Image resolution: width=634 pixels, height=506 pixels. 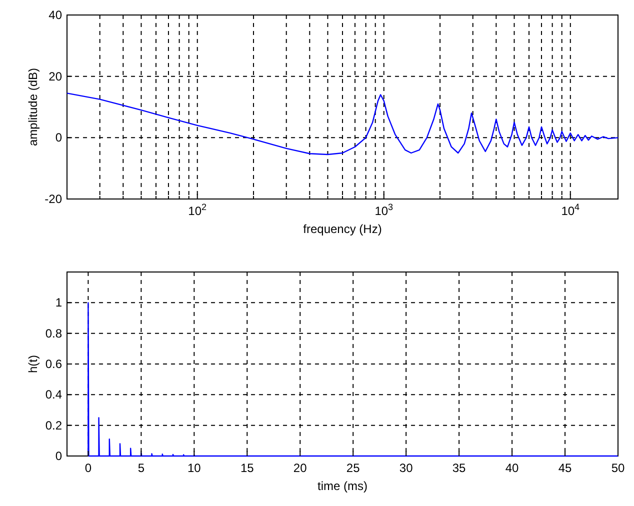 What do you see at coordinates (342, 229) in the screenshot?
I see `x-axis-title: frequency (Hz)` at bounding box center [342, 229].